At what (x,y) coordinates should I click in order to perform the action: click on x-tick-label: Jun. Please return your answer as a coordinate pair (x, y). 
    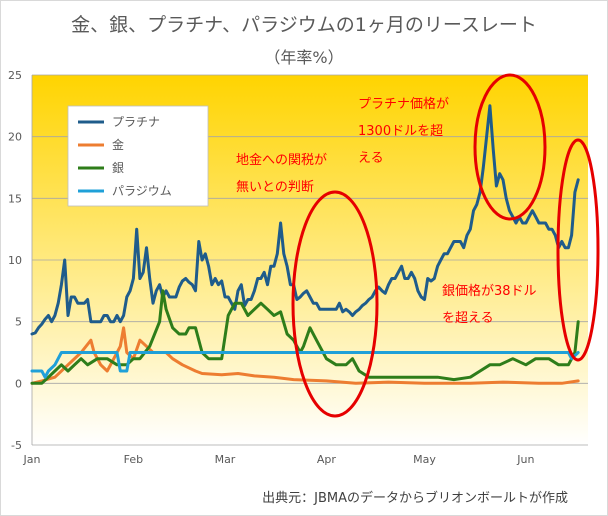
    Looking at the image, I should click on (525, 459).